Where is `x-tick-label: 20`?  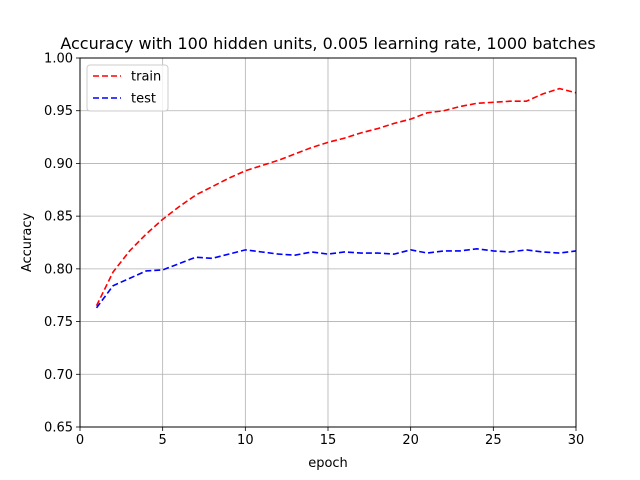
x-tick-label: 20 is located at coordinates (410, 440).